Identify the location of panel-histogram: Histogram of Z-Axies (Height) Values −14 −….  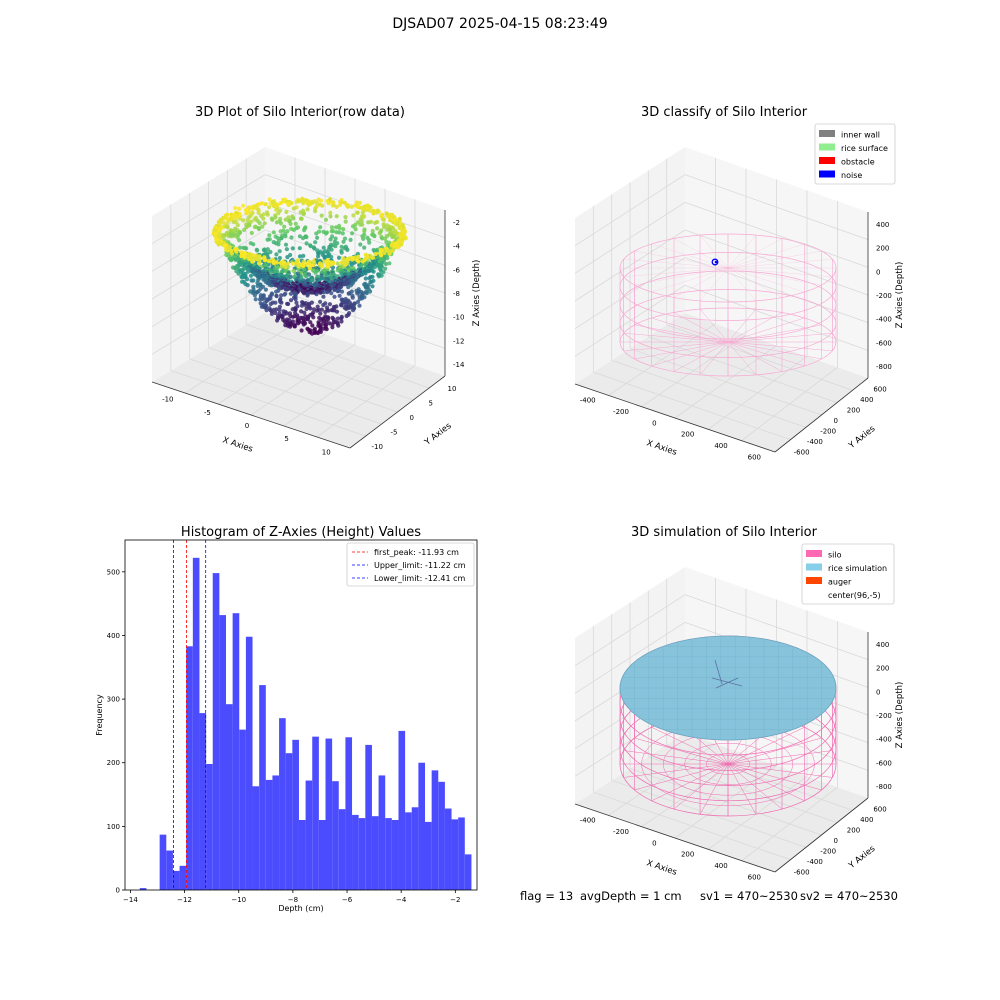
(286, 719).